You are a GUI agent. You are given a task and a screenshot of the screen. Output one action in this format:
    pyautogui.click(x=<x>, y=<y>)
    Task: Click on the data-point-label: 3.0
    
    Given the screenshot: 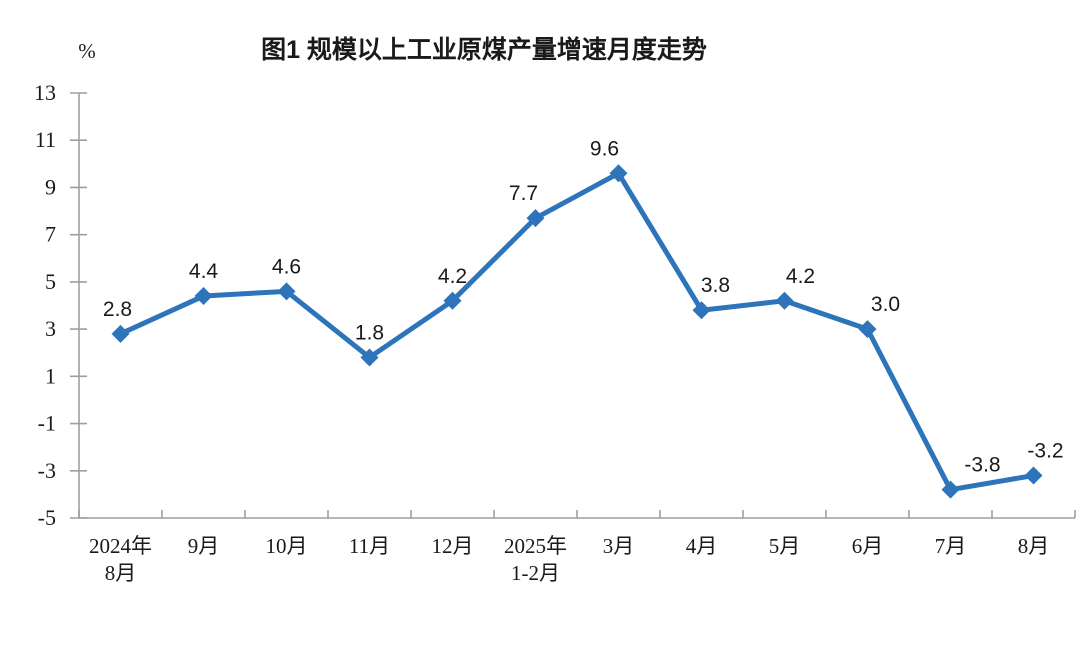 What is the action you would take?
    pyautogui.click(x=885, y=304)
    